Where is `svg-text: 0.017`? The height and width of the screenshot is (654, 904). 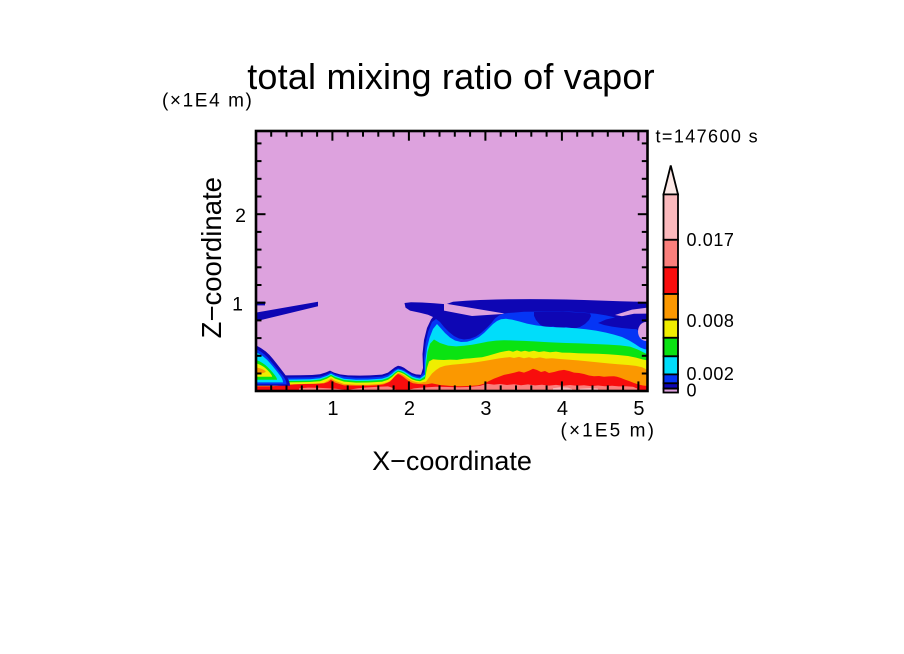 svg-text: 0.017 is located at coordinates (711, 240).